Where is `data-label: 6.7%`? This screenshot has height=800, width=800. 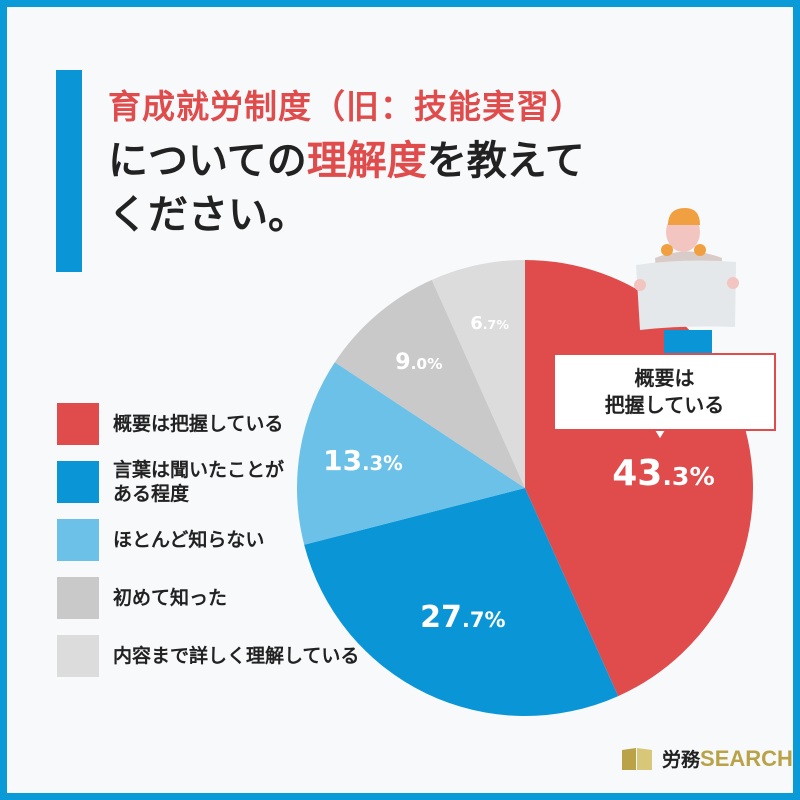
data-label: 6.7% is located at coordinates (489, 323).